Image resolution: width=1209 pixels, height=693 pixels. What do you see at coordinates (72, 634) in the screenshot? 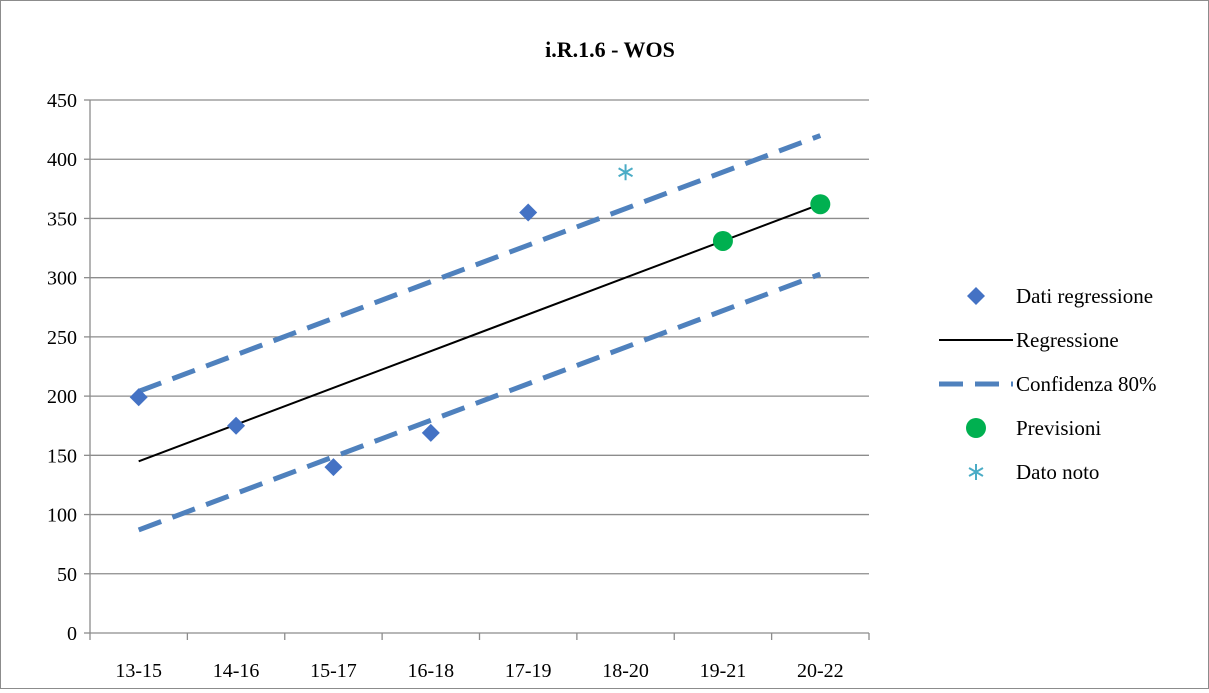
I see `y-tick-label: 0` at bounding box center [72, 634].